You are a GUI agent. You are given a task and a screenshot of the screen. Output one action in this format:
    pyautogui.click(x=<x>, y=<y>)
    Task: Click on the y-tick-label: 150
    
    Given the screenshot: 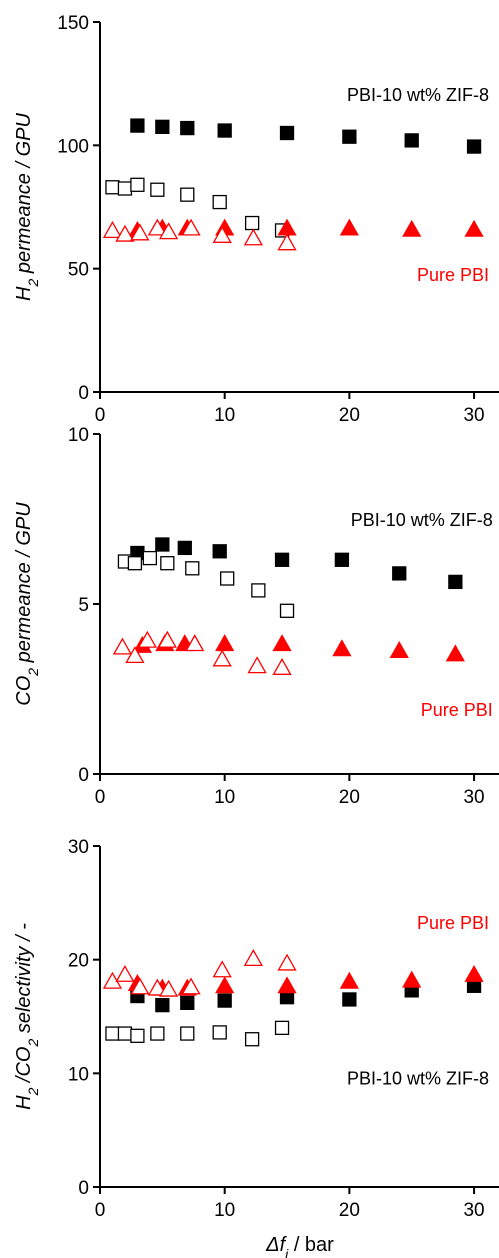 What is the action you would take?
    pyautogui.click(x=73, y=23)
    